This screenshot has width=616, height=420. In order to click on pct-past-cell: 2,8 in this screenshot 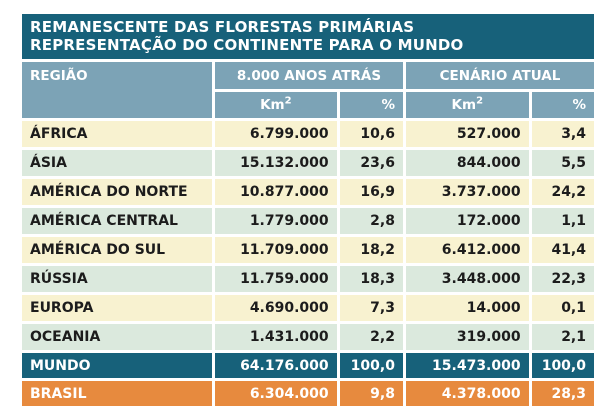, I will do `click(371, 221)`.